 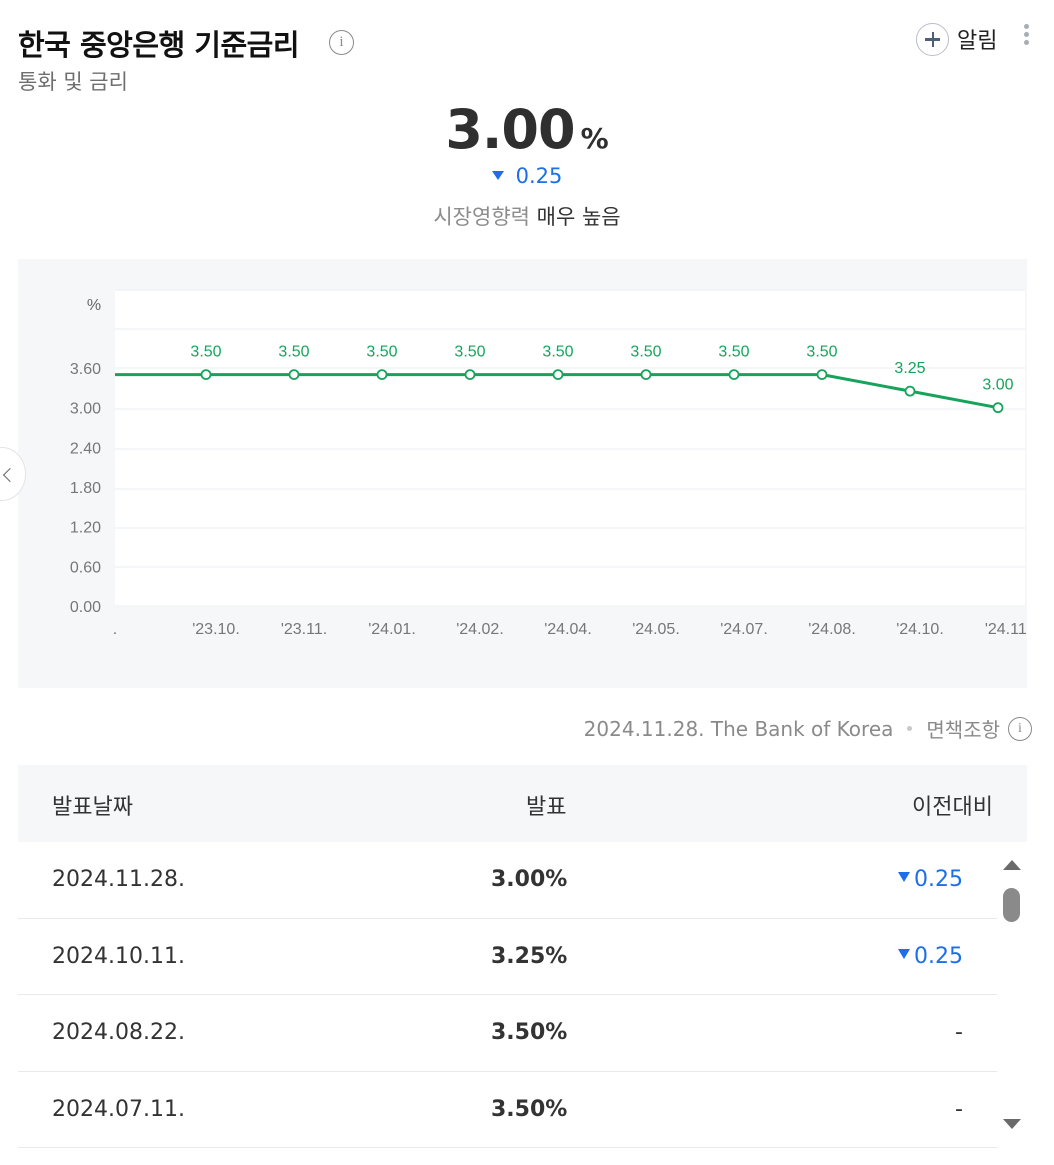 What do you see at coordinates (85, 528) in the screenshot?
I see `y-tick-label: 1.20` at bounding box center [85, 528].